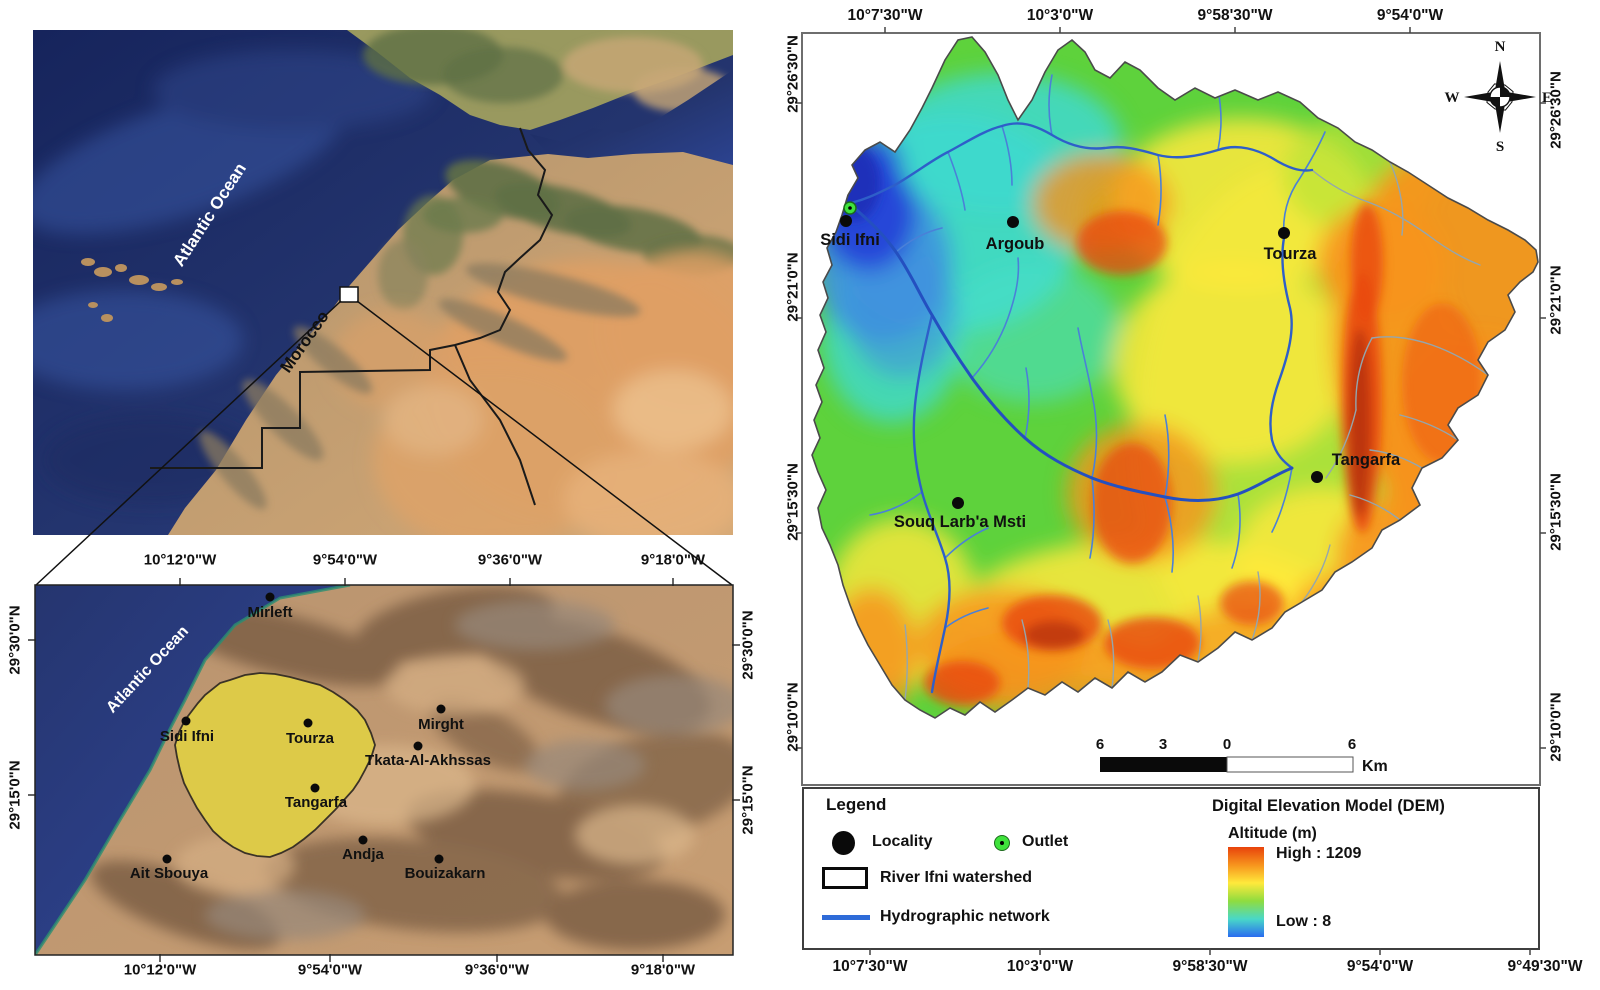 The height and width of the screenshot is (990, 1600). What do you see at coordinates (363, 854) in the screenshot?
I see `locality-label: Andja` at bounding box center [363, 854].